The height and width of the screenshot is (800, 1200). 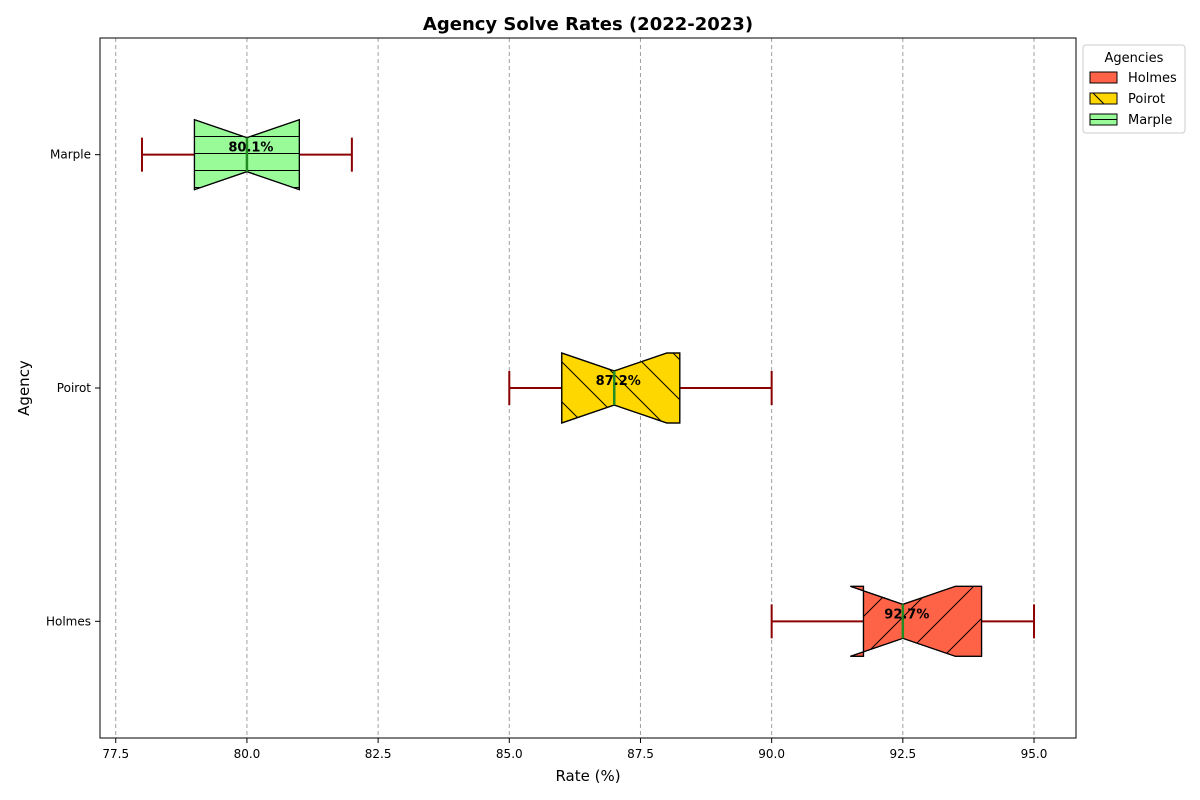 I want to click on x-tick-label: 82.5, so click(x=378, y=754).